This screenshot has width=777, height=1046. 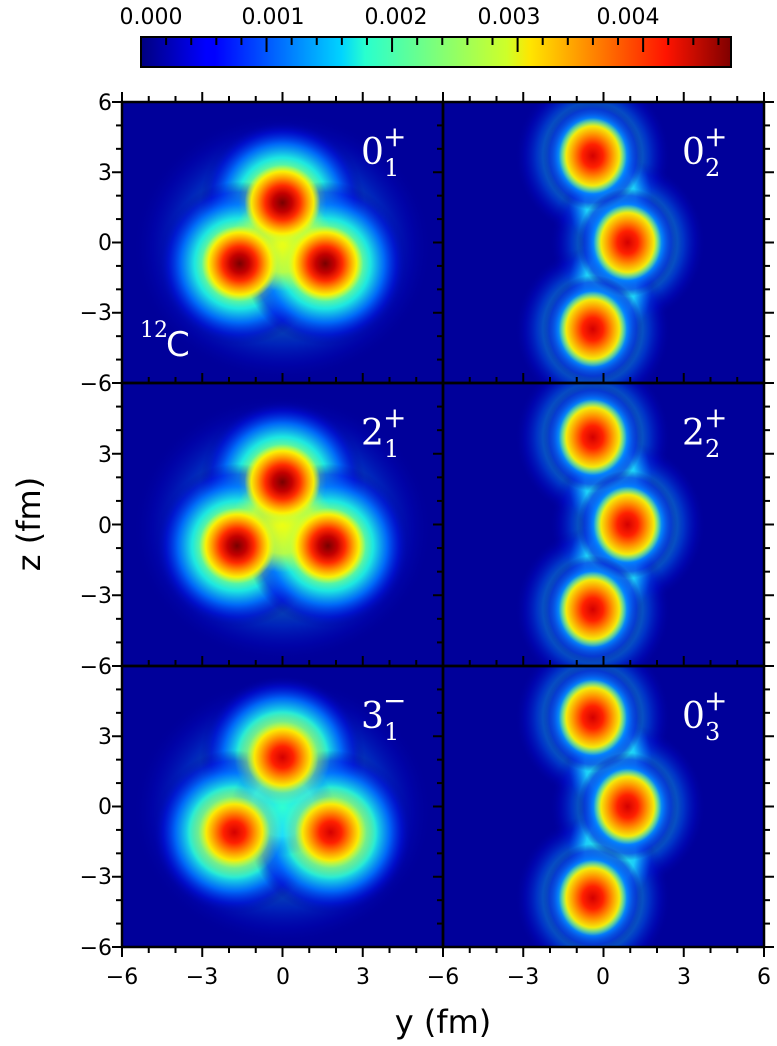 What do you see at coordinates (154, 330) in the screenshot?
I see `nucleus-mass-number: 12` at bounding box center [154, 330].